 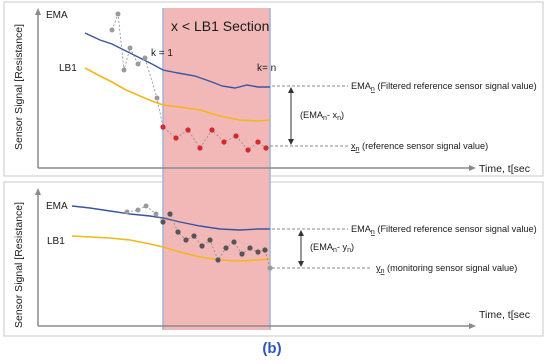 What do you see at coordinates (38, 11) in the screenshot?
I see `top-y-axis-arrow` at bounding box center [38, 11].